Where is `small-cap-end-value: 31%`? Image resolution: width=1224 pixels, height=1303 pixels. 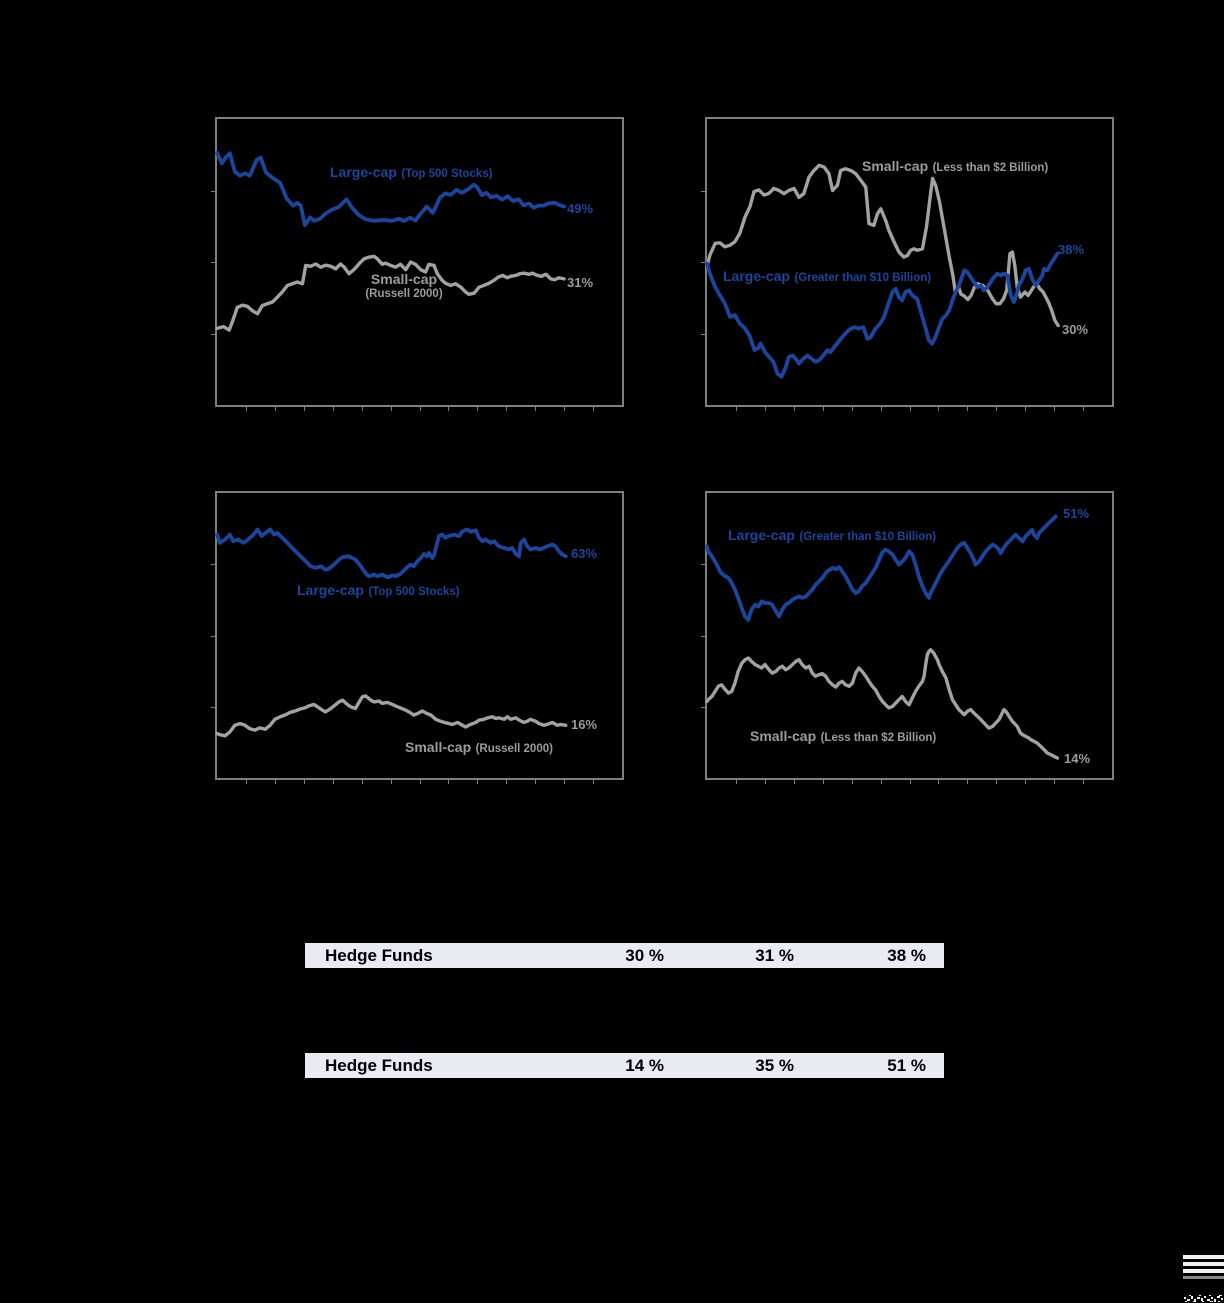
small-cap-end-value: 31% is located at coordinates (580, 282).